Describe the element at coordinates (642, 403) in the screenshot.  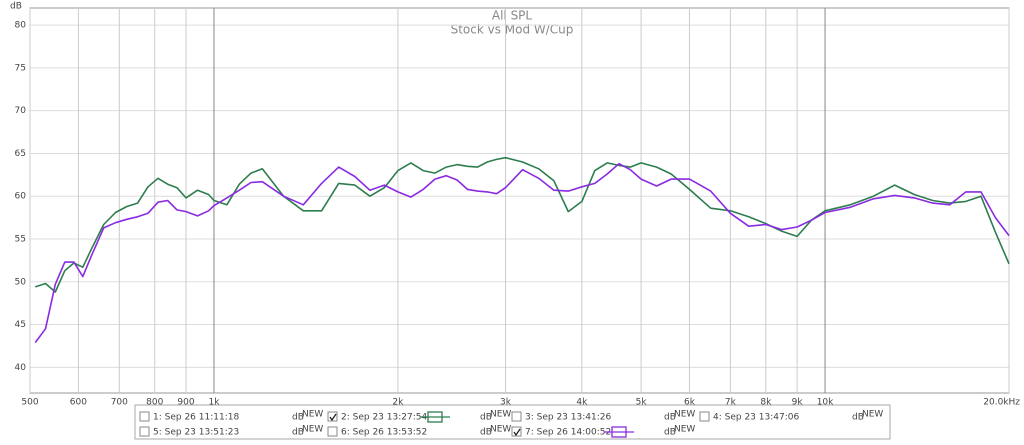
I see `x-tick-label: 5k` at that location.